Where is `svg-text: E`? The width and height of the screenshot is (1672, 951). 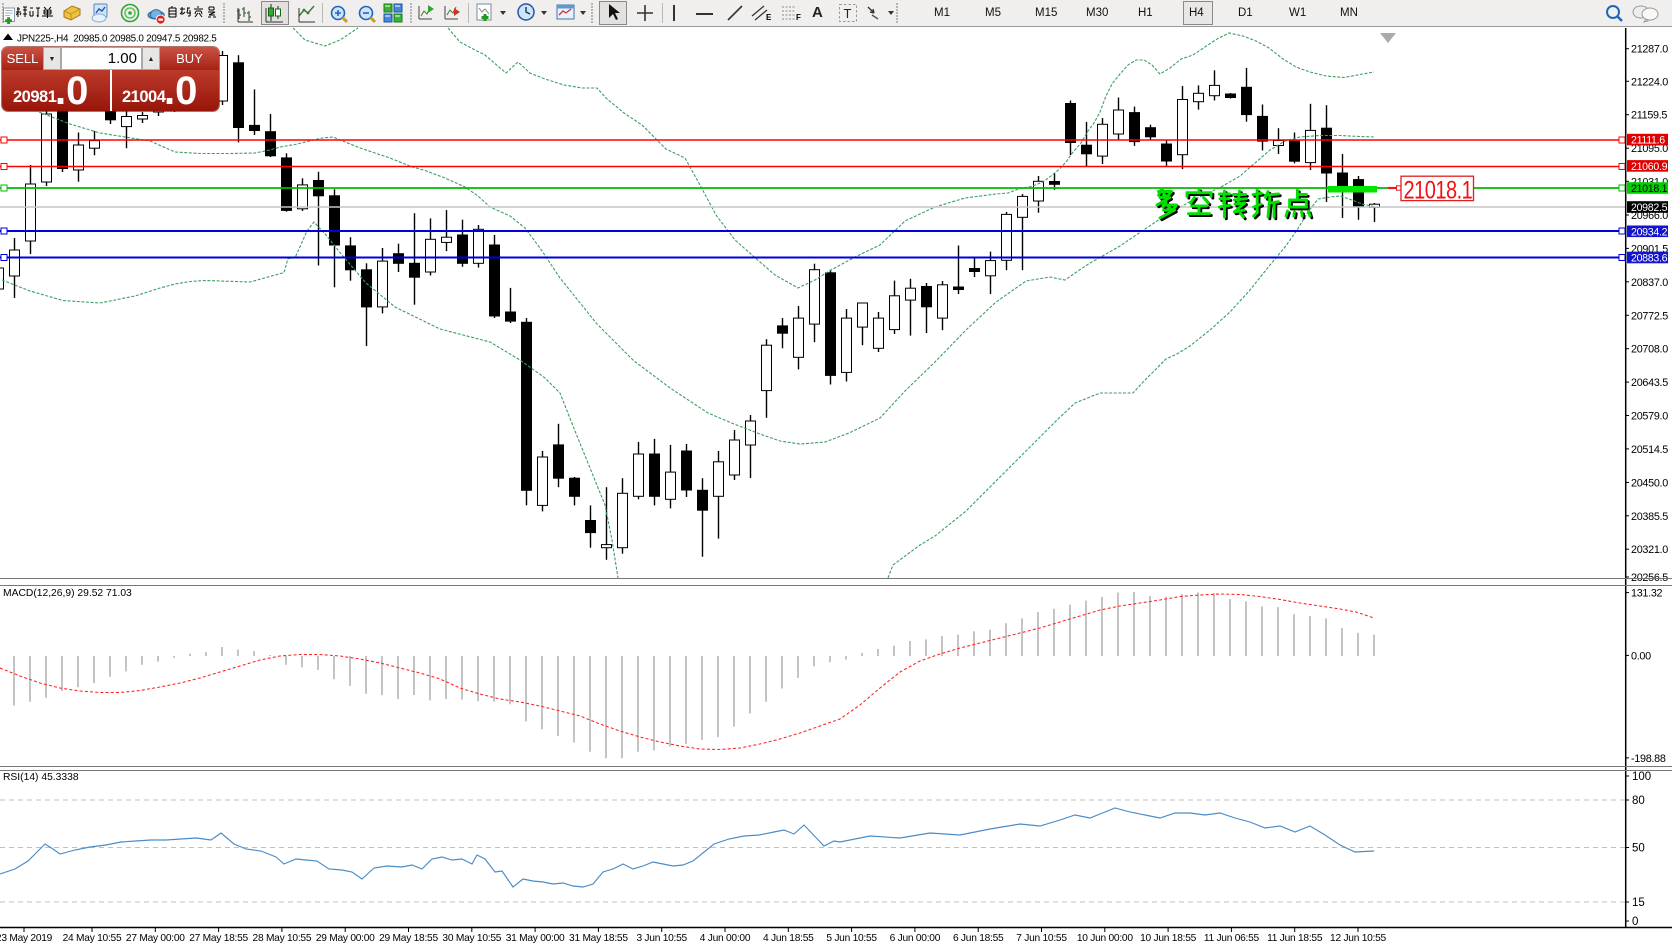
svg-text: E is located at coordinates (769, 17).